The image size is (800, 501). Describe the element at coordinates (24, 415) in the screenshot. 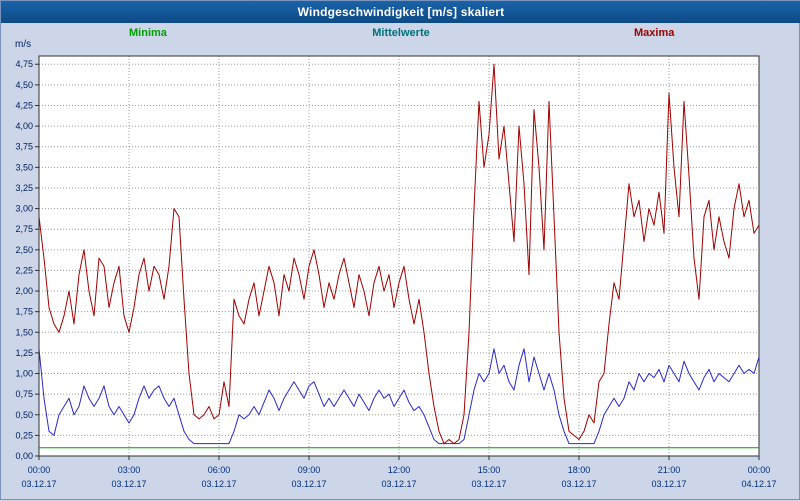

I see `svg-text: 0,50` at that location.